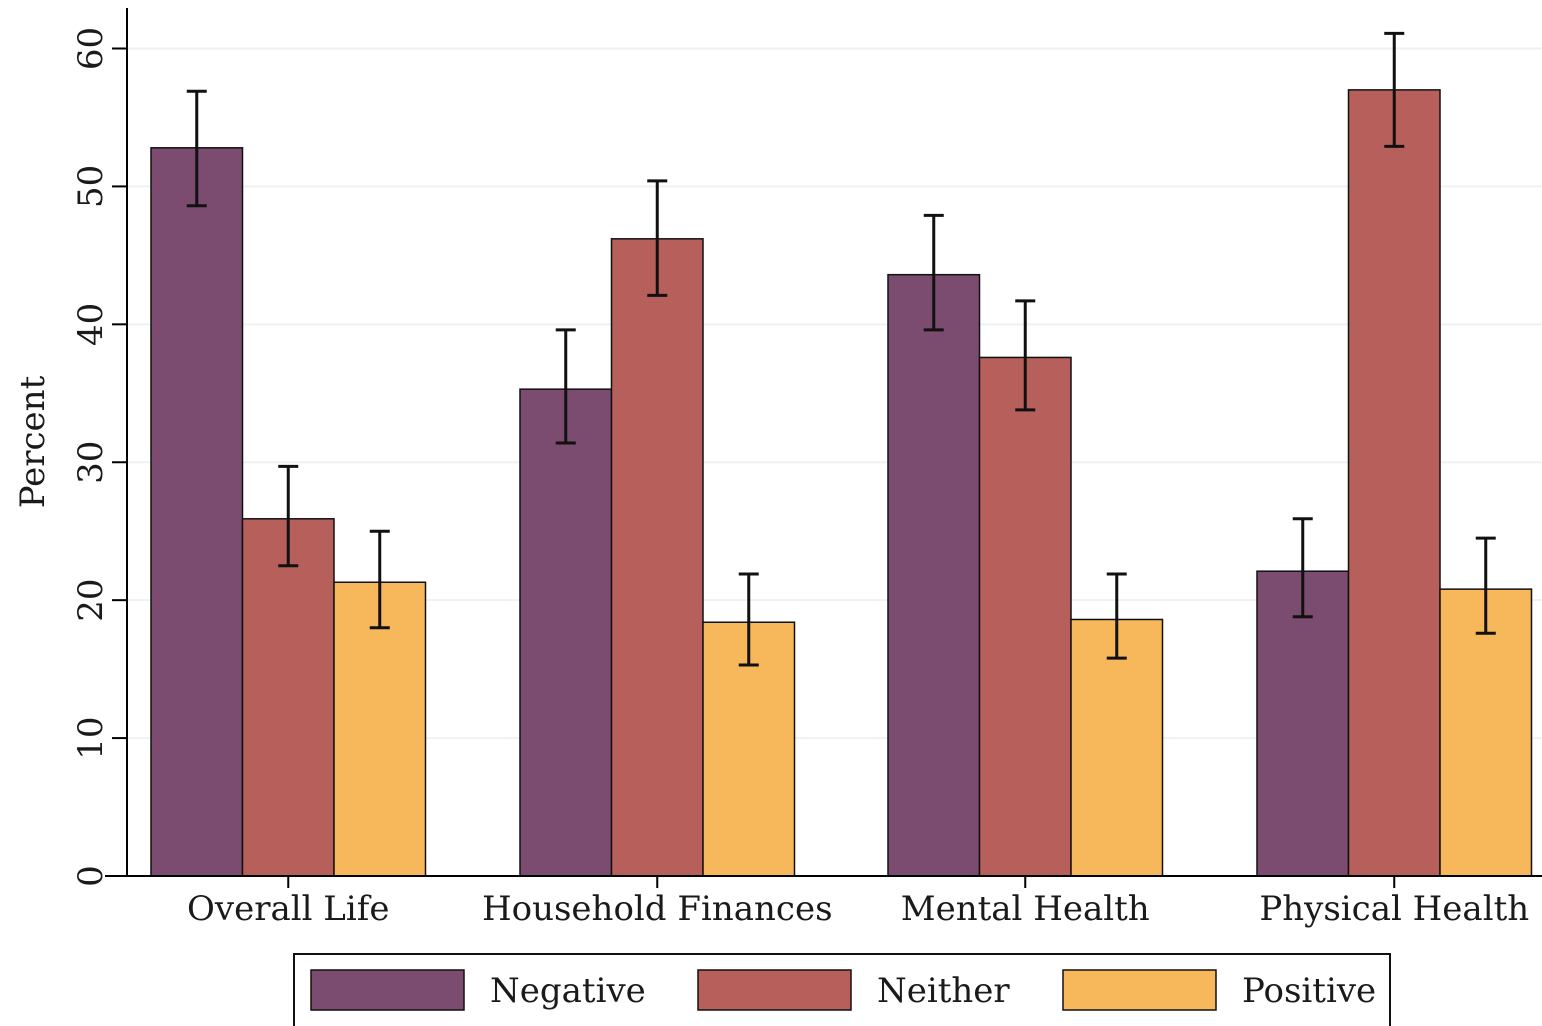 Image resolution: width=1542 pixels, height=1026 pixels. What do you see at coordinates (33, 441) in the screenshot?
I see `y-axis-title: Percent` at bounding box center [33, 441].